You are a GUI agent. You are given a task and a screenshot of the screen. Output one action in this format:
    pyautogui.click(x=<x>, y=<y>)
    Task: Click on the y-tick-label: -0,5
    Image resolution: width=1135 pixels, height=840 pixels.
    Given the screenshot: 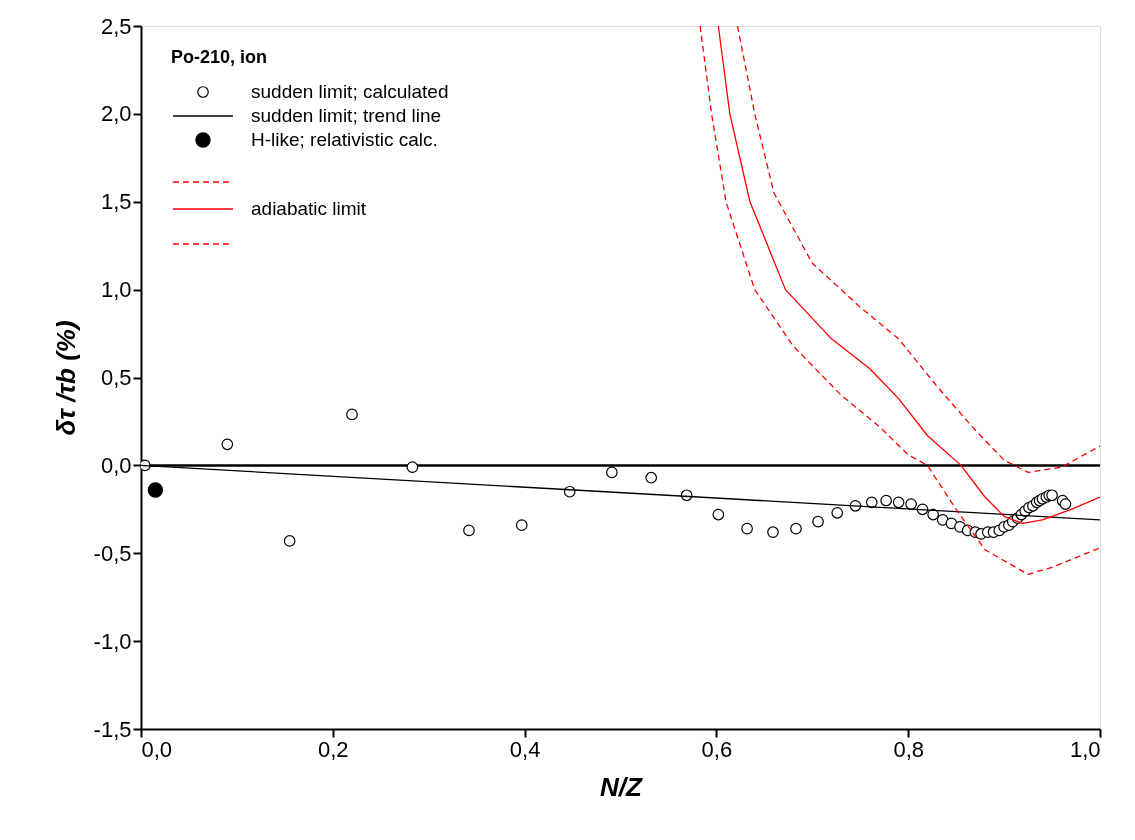 What is the action you would take?
    pyautogui.click(x=112, y=553)
    